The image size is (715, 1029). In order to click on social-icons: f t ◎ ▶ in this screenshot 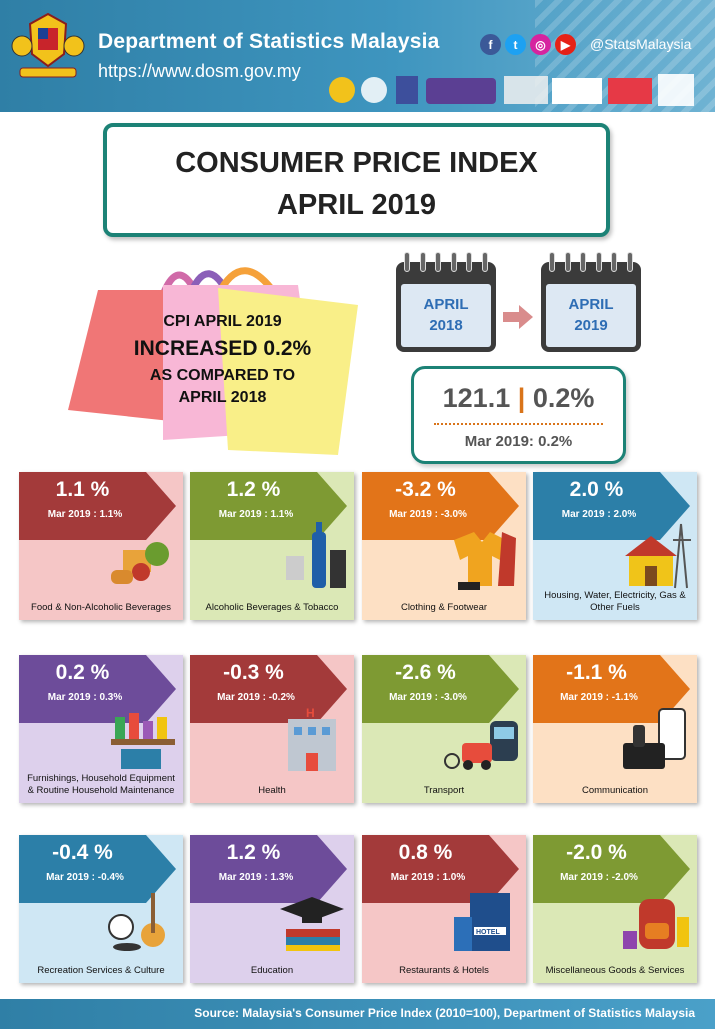, I will do `click(528, 44)`.